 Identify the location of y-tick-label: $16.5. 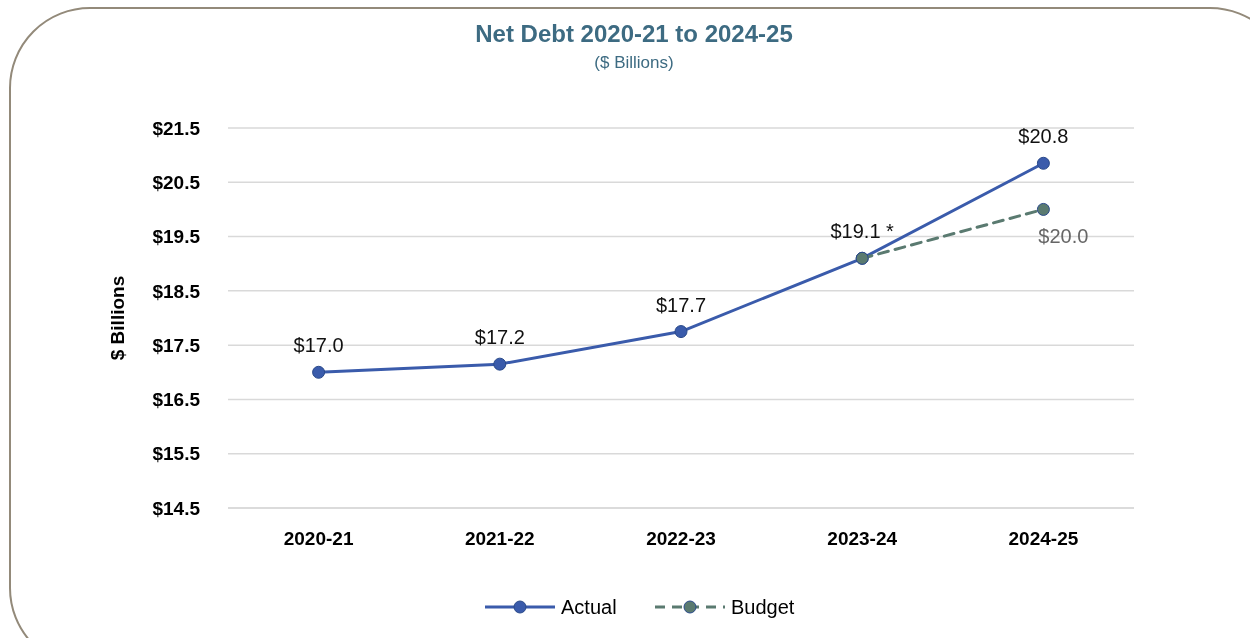
(176, 400).